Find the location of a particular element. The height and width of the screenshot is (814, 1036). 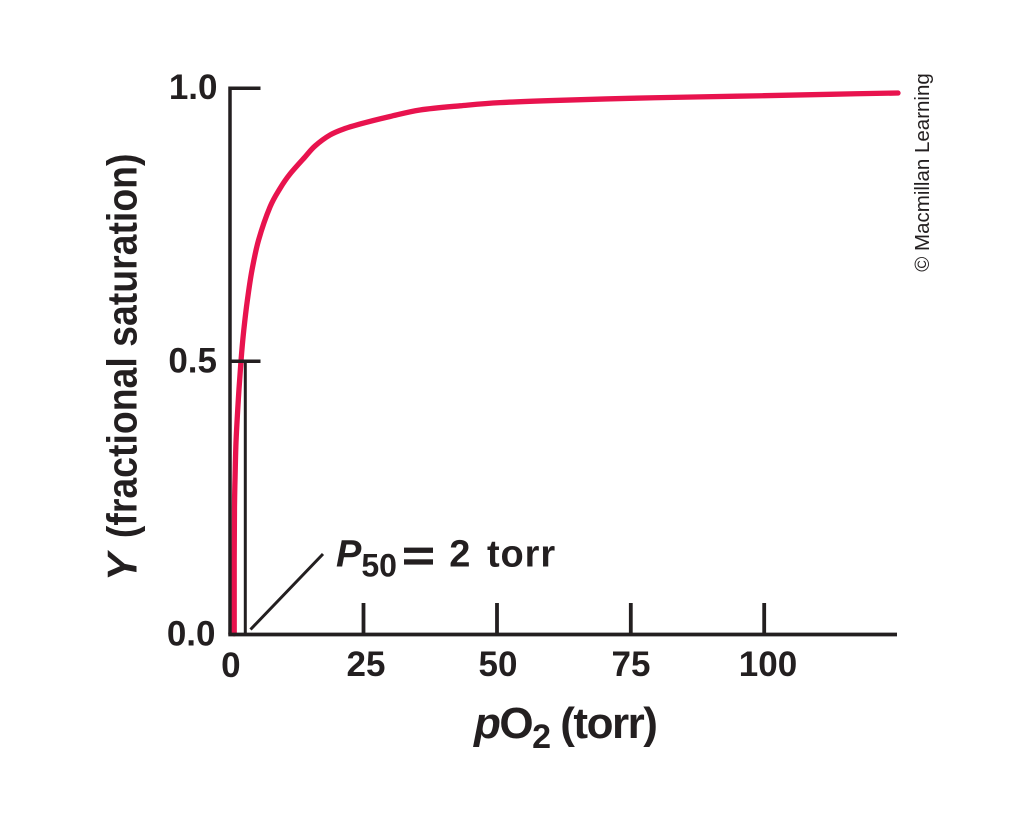

svg-text: 100 is located at coordinates (768, 664).